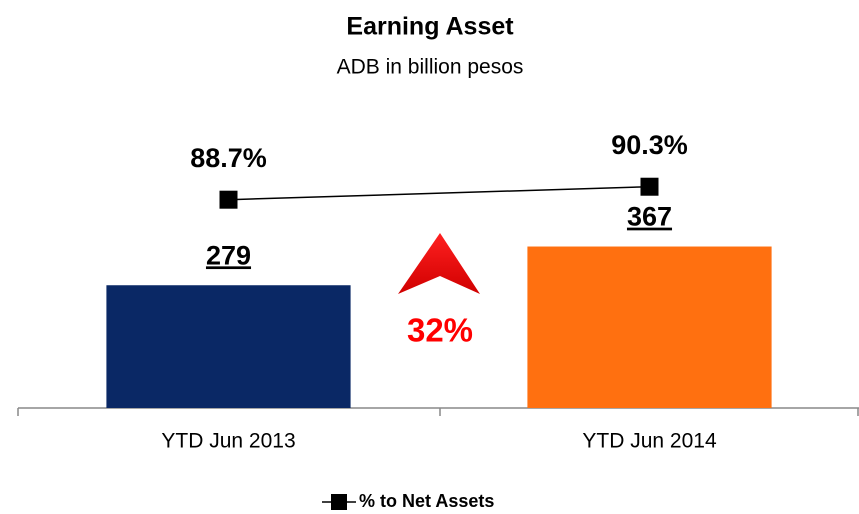 This screenshot has width=859, height=514. What do you see at coordinates (430, 27) in the screenshot?
I see `chart-title: Earning Asset` at bounding box center [430, 27].